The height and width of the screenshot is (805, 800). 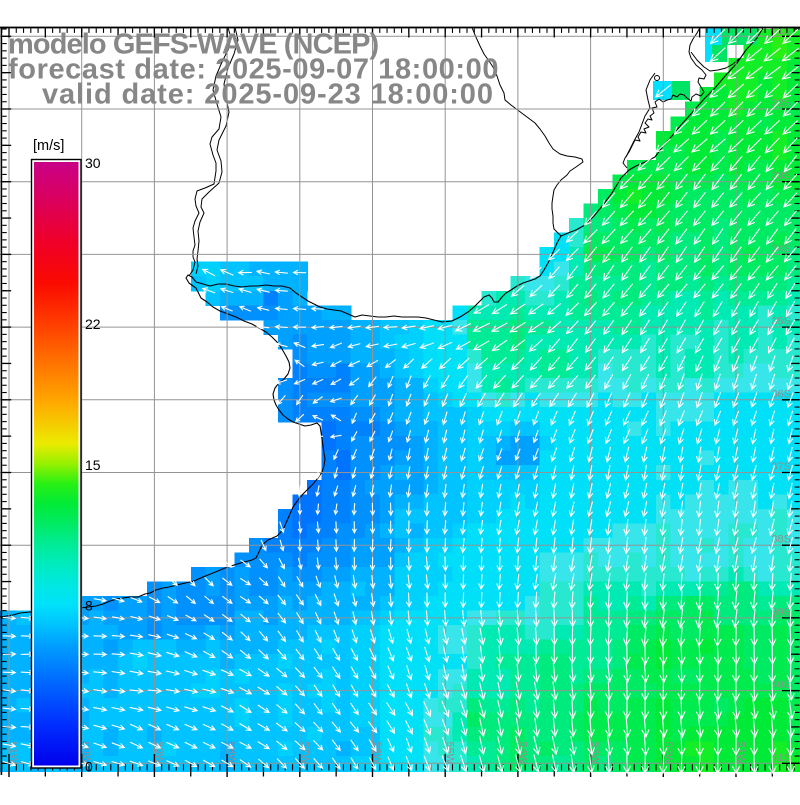 What do you see at coordinates (93, 465) in the screenshot?
I see `svg-text: 15` at bounding box center [93, 465].